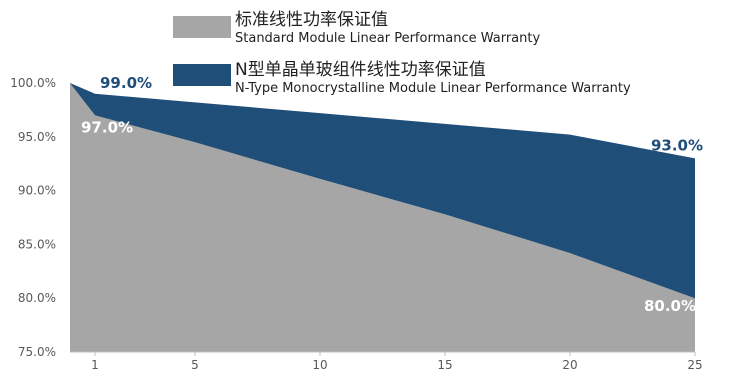 This screenshot has height=378, width=733. I want to click on legend-label-ntype-cn: N型单晶单玻组件线性功率保证值, so click(360, 70).